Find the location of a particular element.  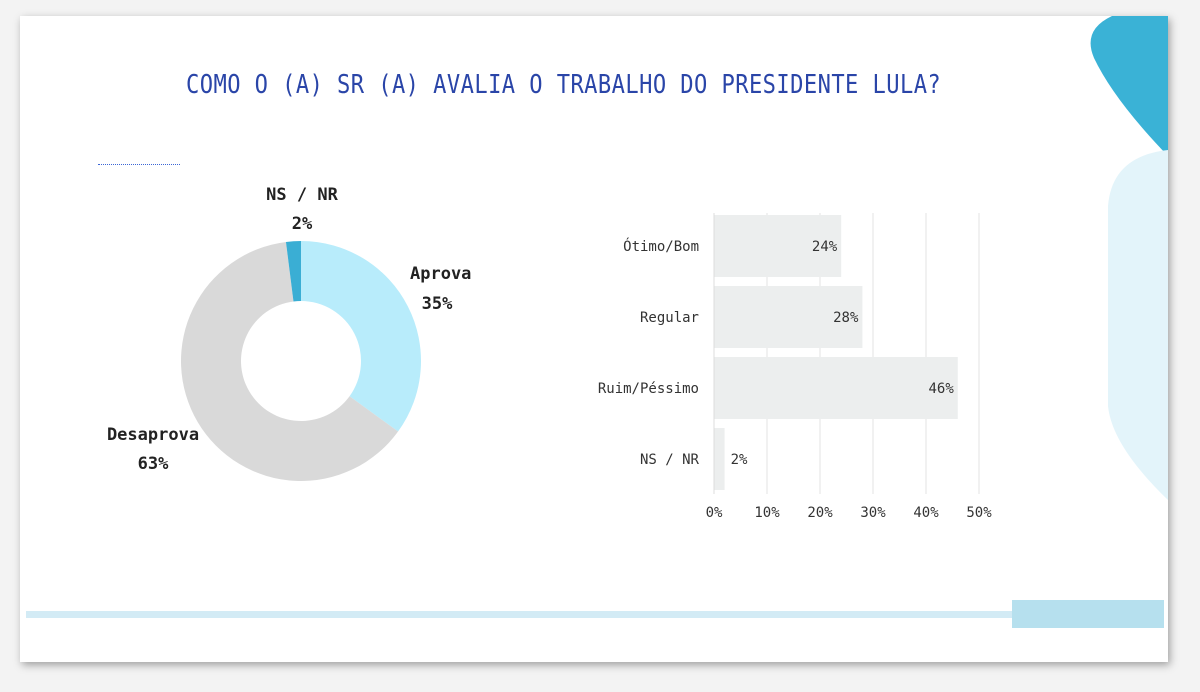

x-tick-label: 50% is located at coordinates (979, 513).